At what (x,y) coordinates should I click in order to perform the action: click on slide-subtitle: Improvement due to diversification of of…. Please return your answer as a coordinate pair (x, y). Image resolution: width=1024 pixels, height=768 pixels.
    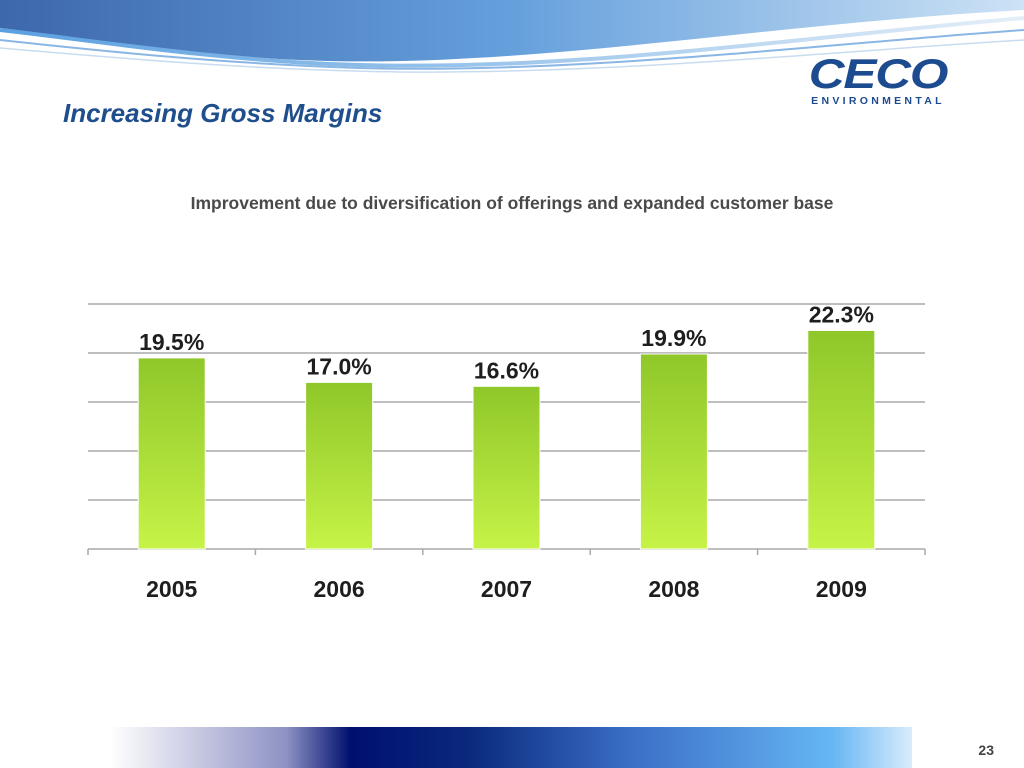
    Looking at the image, I should click on (512, 203).